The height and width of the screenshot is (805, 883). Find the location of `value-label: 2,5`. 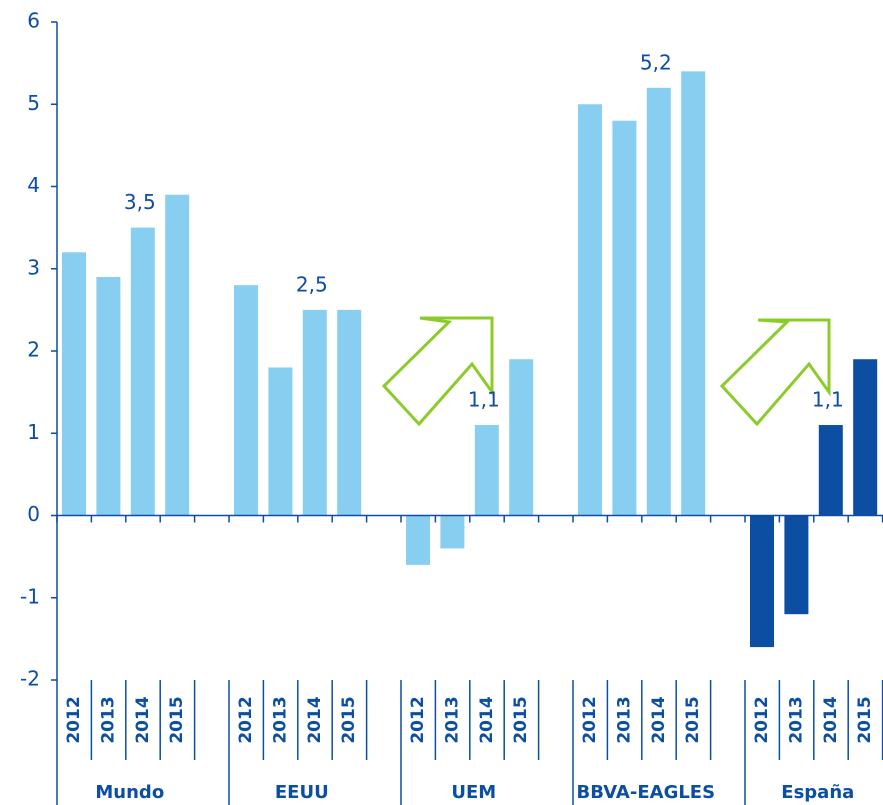

value-label: 2,5 is located at coordinates (312, 284).